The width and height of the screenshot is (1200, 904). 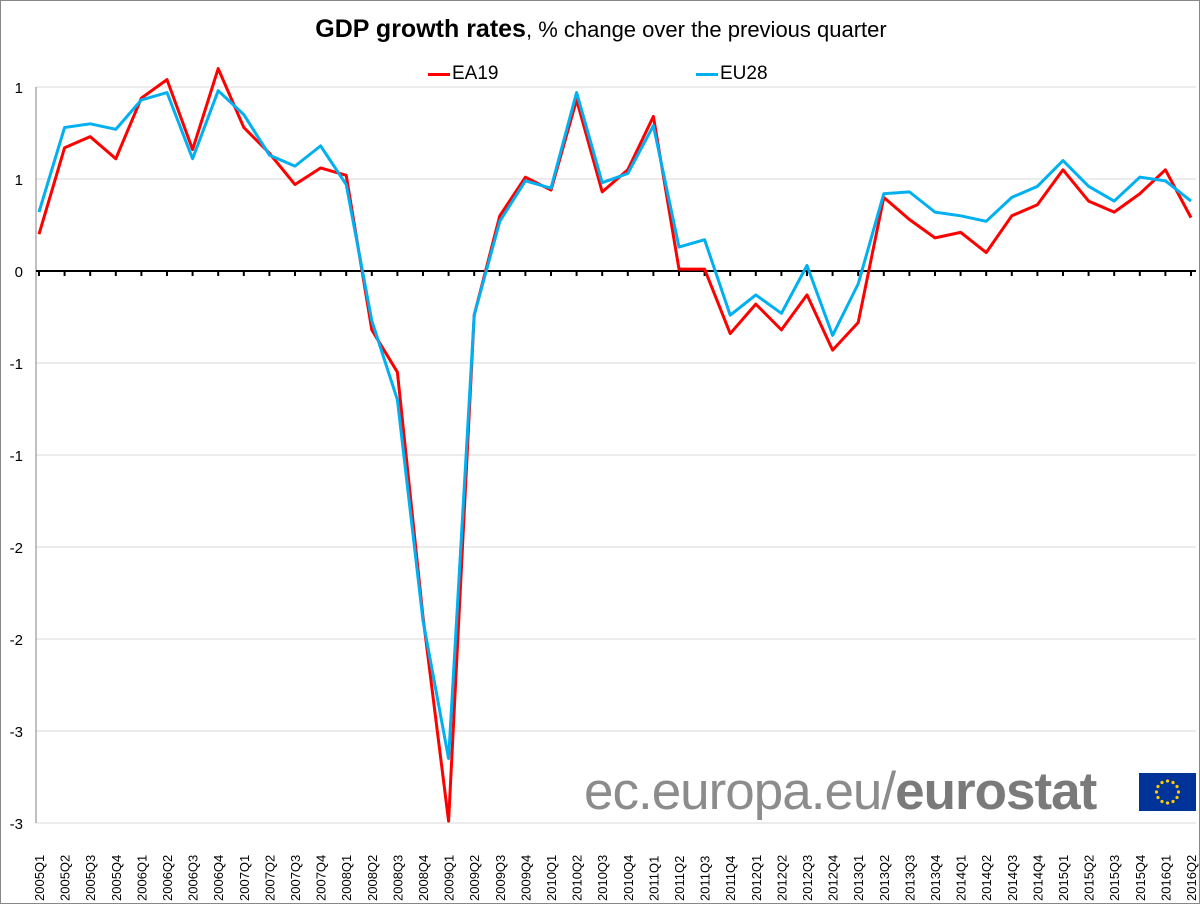 What do you see at coordinates (19, 272) in the screenshot?
I see `y-tick-label: 0` at bounding box center [19, 272].